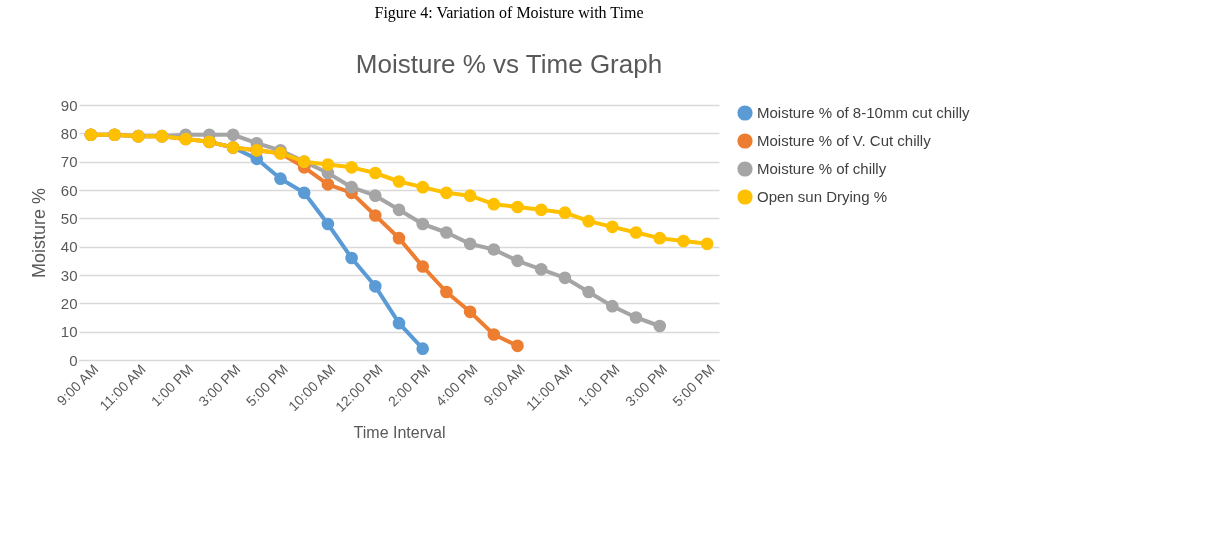 Image resolution: width=1227 pixels, height=556 pixels. I want to click on x-tick-label: 3:00 PM, so click(219, 385).